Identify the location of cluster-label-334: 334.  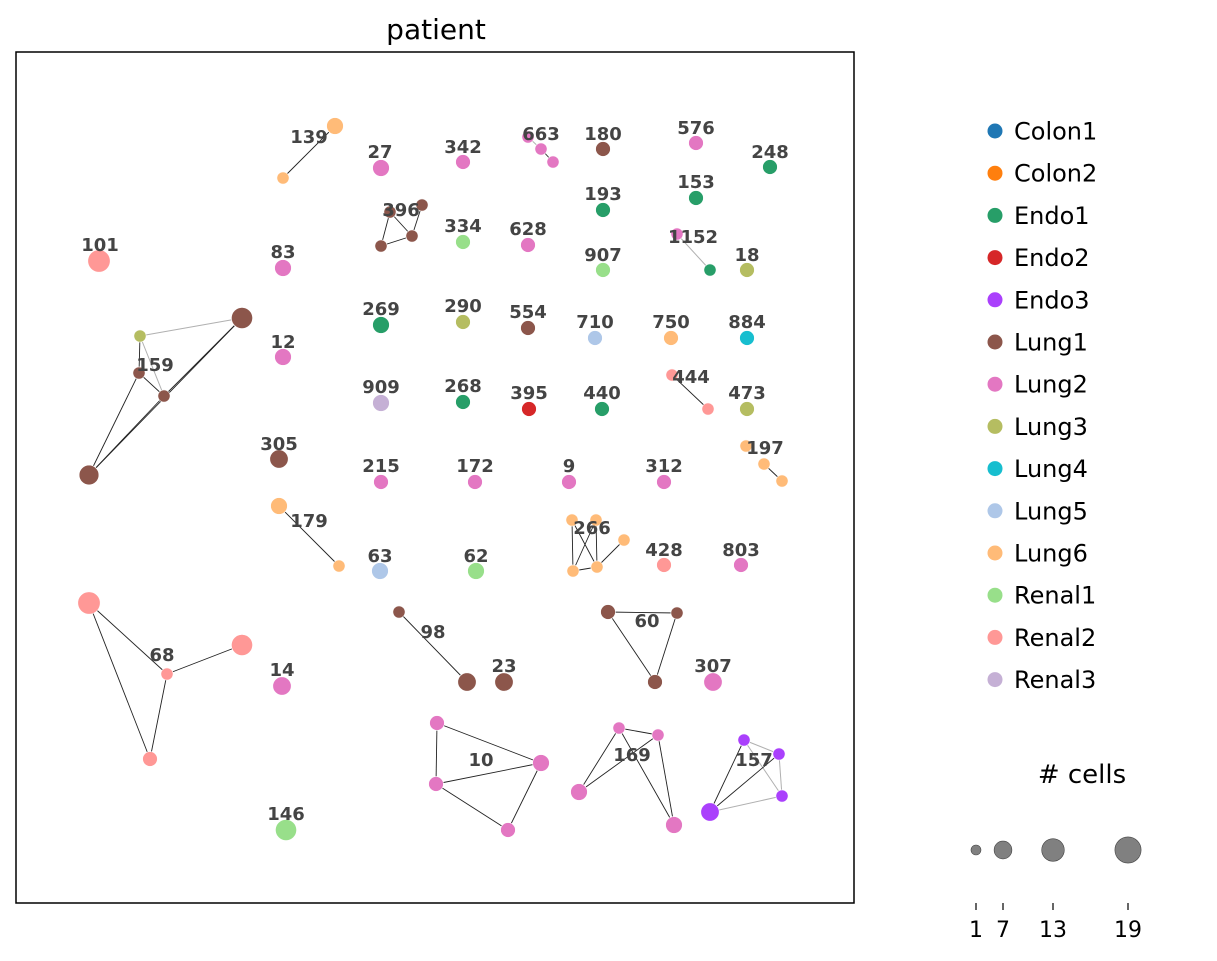
(463, 226).